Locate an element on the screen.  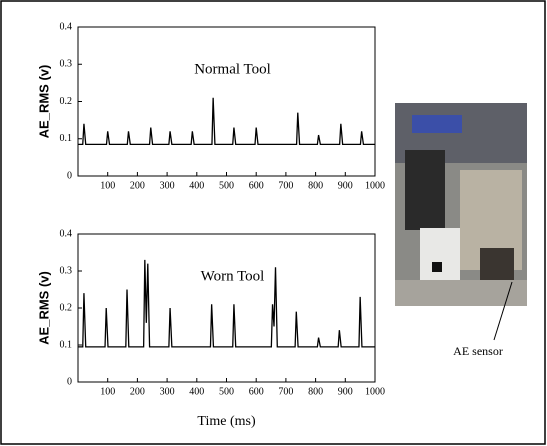
chart-title: Normal Tool is located at coordinates (232, 69).